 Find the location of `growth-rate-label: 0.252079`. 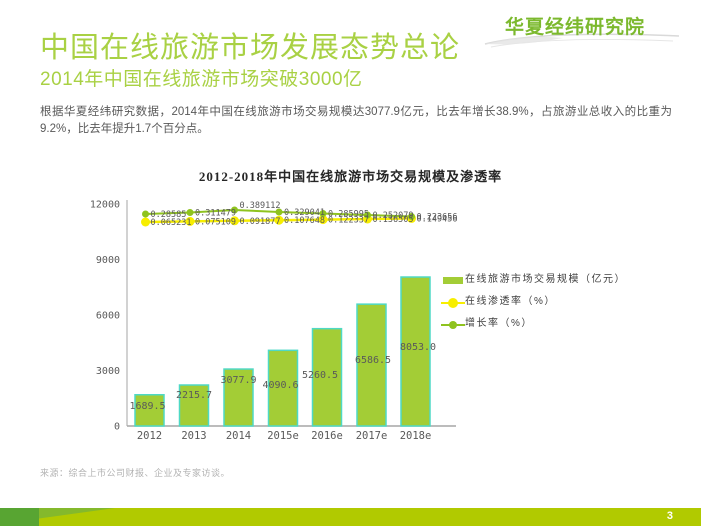

growth-rate-label: 0.252079 is located at coordinates (393, 216).